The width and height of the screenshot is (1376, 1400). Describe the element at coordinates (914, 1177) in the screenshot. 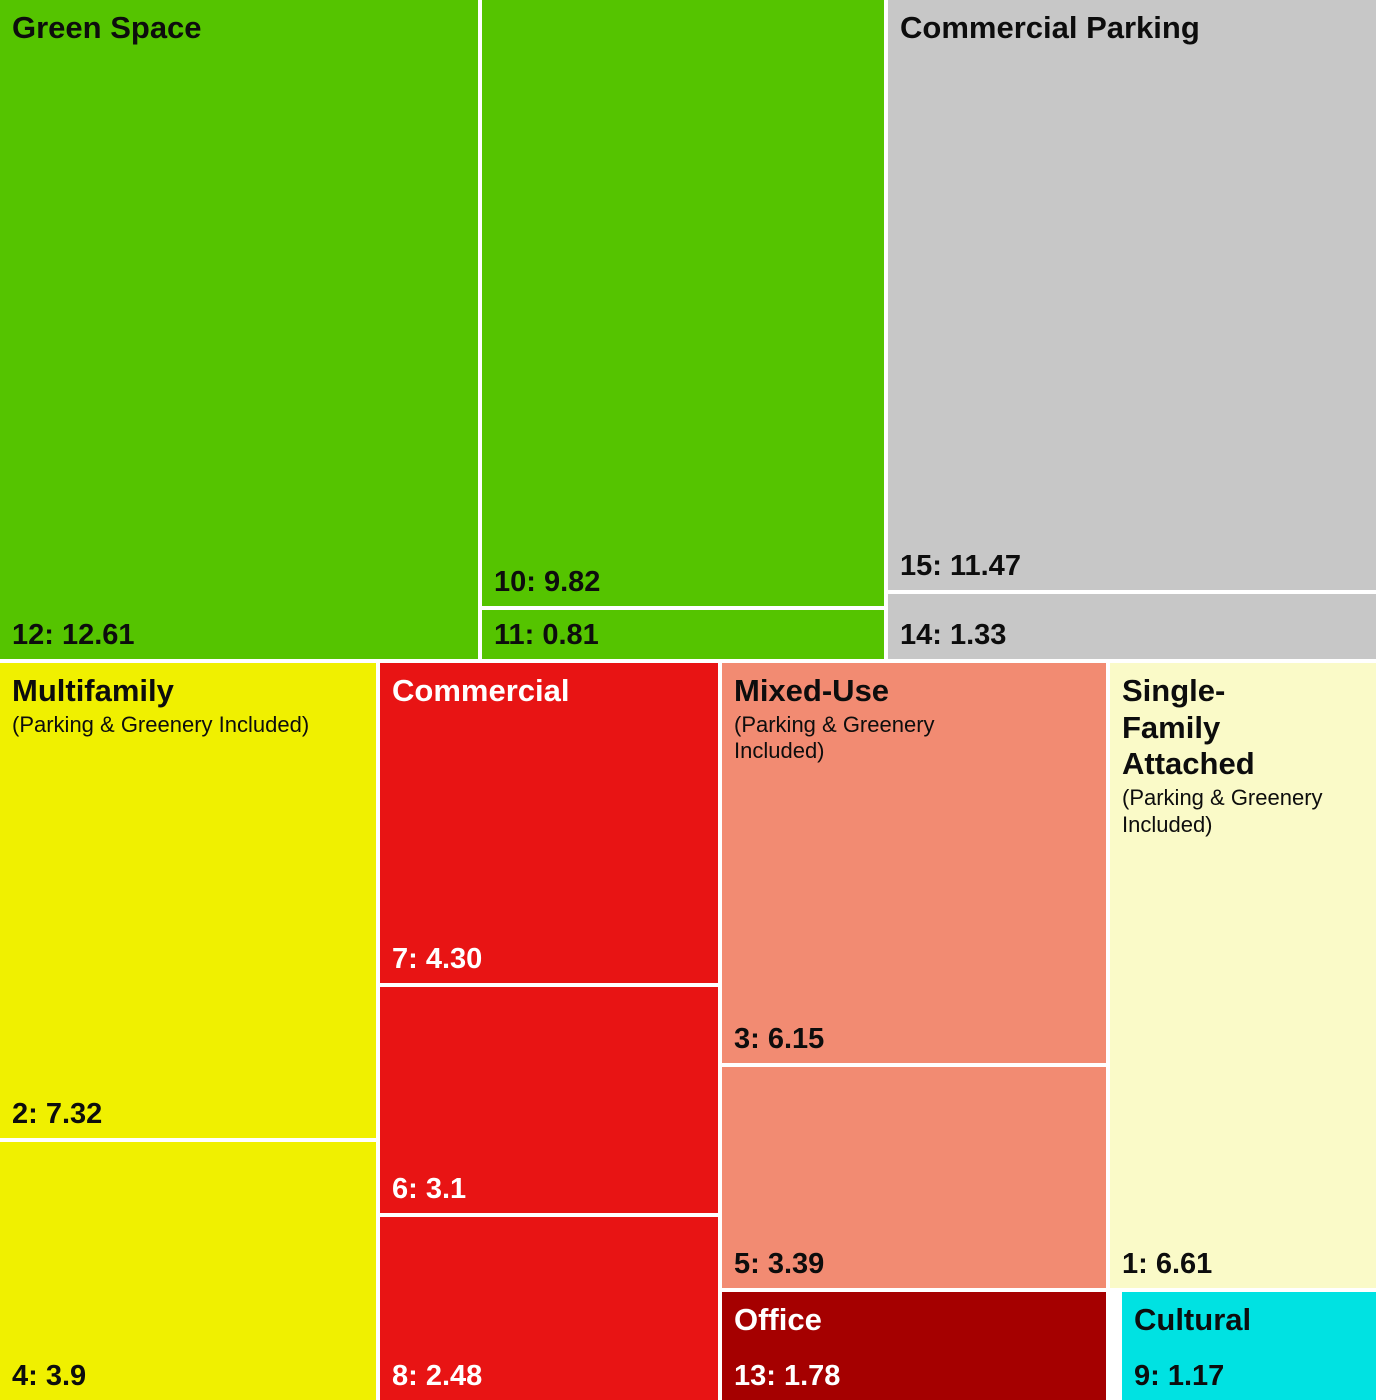

I see `treemap-tile-5: 5: 3.39` at that location.